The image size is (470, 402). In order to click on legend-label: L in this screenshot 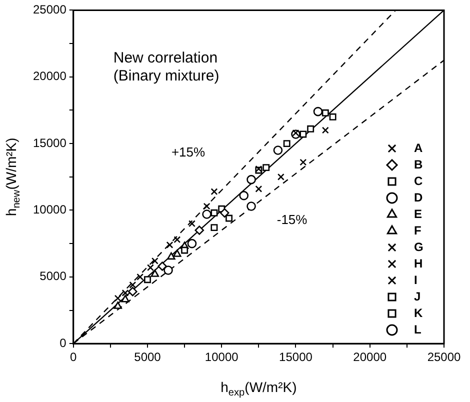, I will do `click(418, 329)`.